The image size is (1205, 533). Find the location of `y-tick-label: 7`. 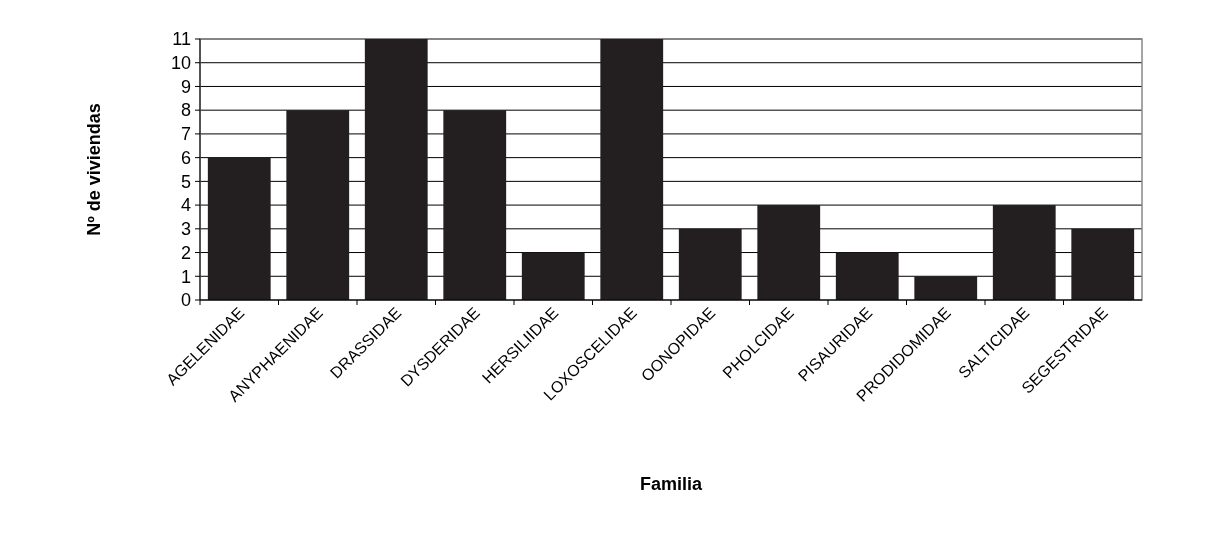

y-tick-label: 7 is located at coordinates (185, 134).